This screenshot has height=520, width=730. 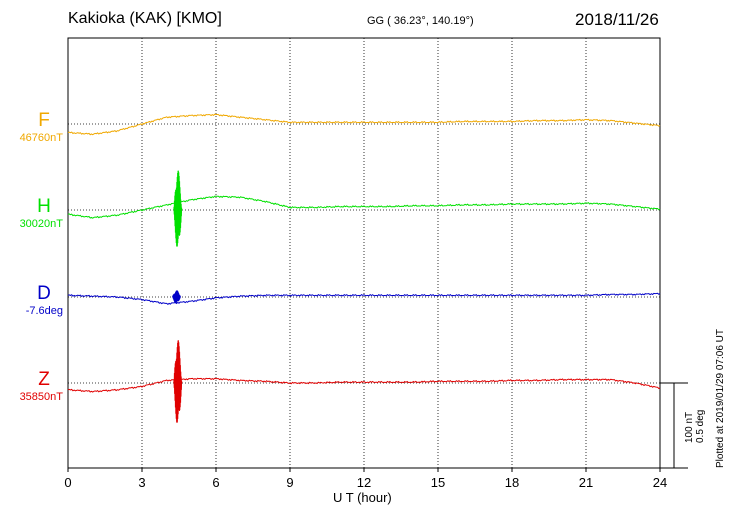 What do you see at coordinates (689, 427) in the screenshot?
I see `scale-bar-label-nt: 100 nT` at bounding box center [689, 427].